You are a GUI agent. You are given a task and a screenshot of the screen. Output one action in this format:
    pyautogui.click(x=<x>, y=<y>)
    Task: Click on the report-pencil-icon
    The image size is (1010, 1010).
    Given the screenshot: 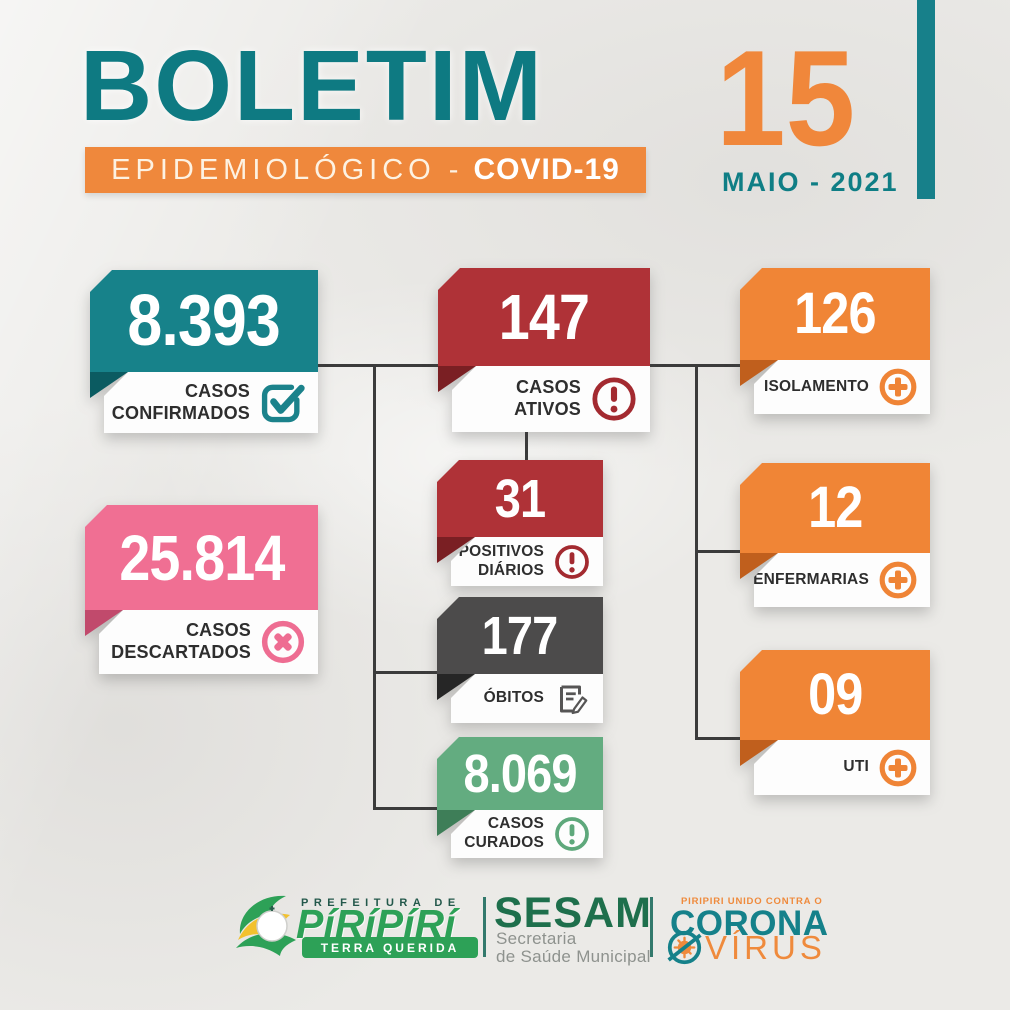 What is the action you would take?
    pyautogui.click(x=572, y=699)
    